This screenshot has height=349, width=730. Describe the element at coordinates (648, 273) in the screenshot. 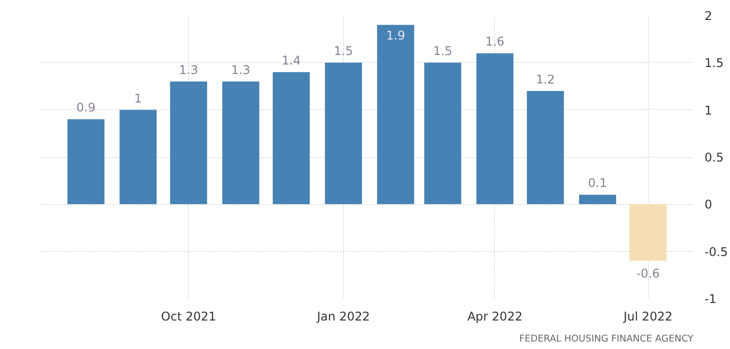

I see `data-label: -0.6` at that location.